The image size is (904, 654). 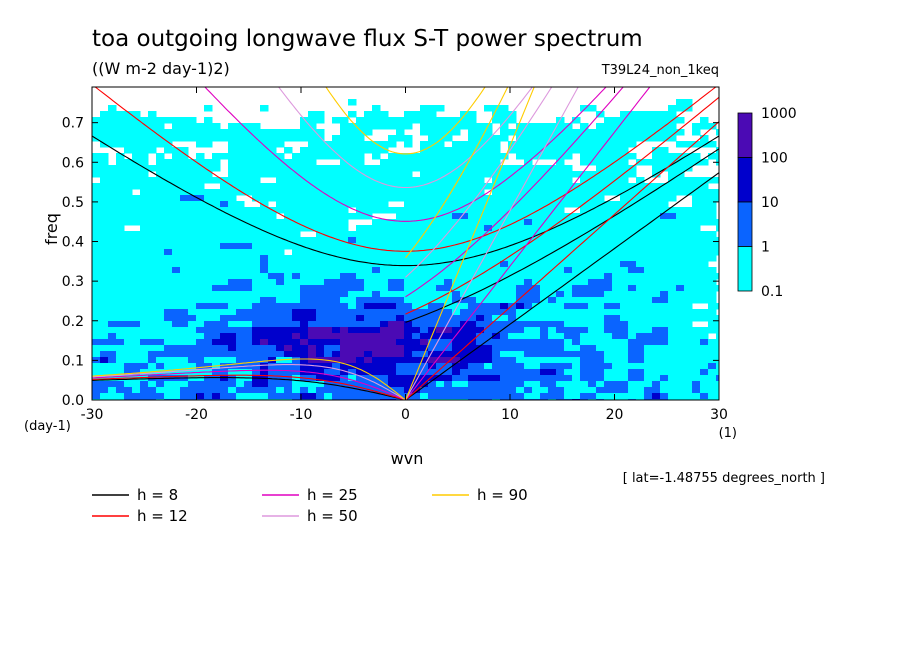 I want to click on legend-label: h = 50, so click(x=332, y=516).